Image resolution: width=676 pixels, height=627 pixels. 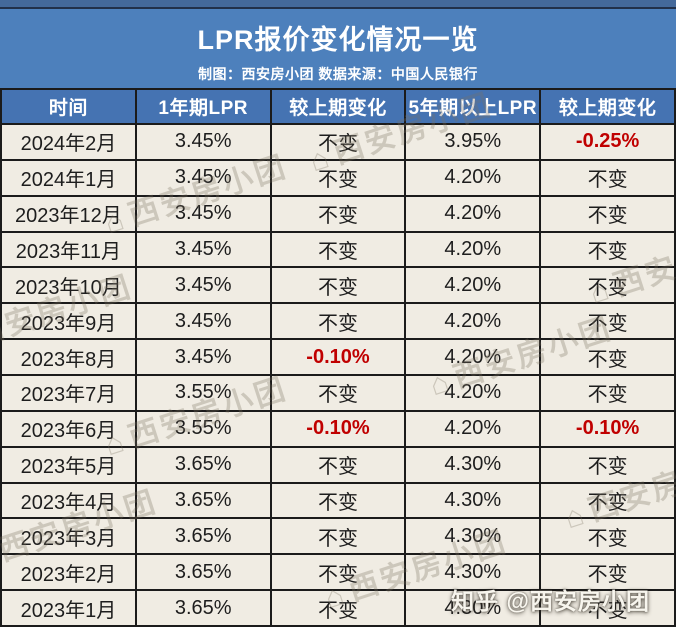 I want to click on cell-lpr-5y: 3.95%, so click(x=473, y=142).